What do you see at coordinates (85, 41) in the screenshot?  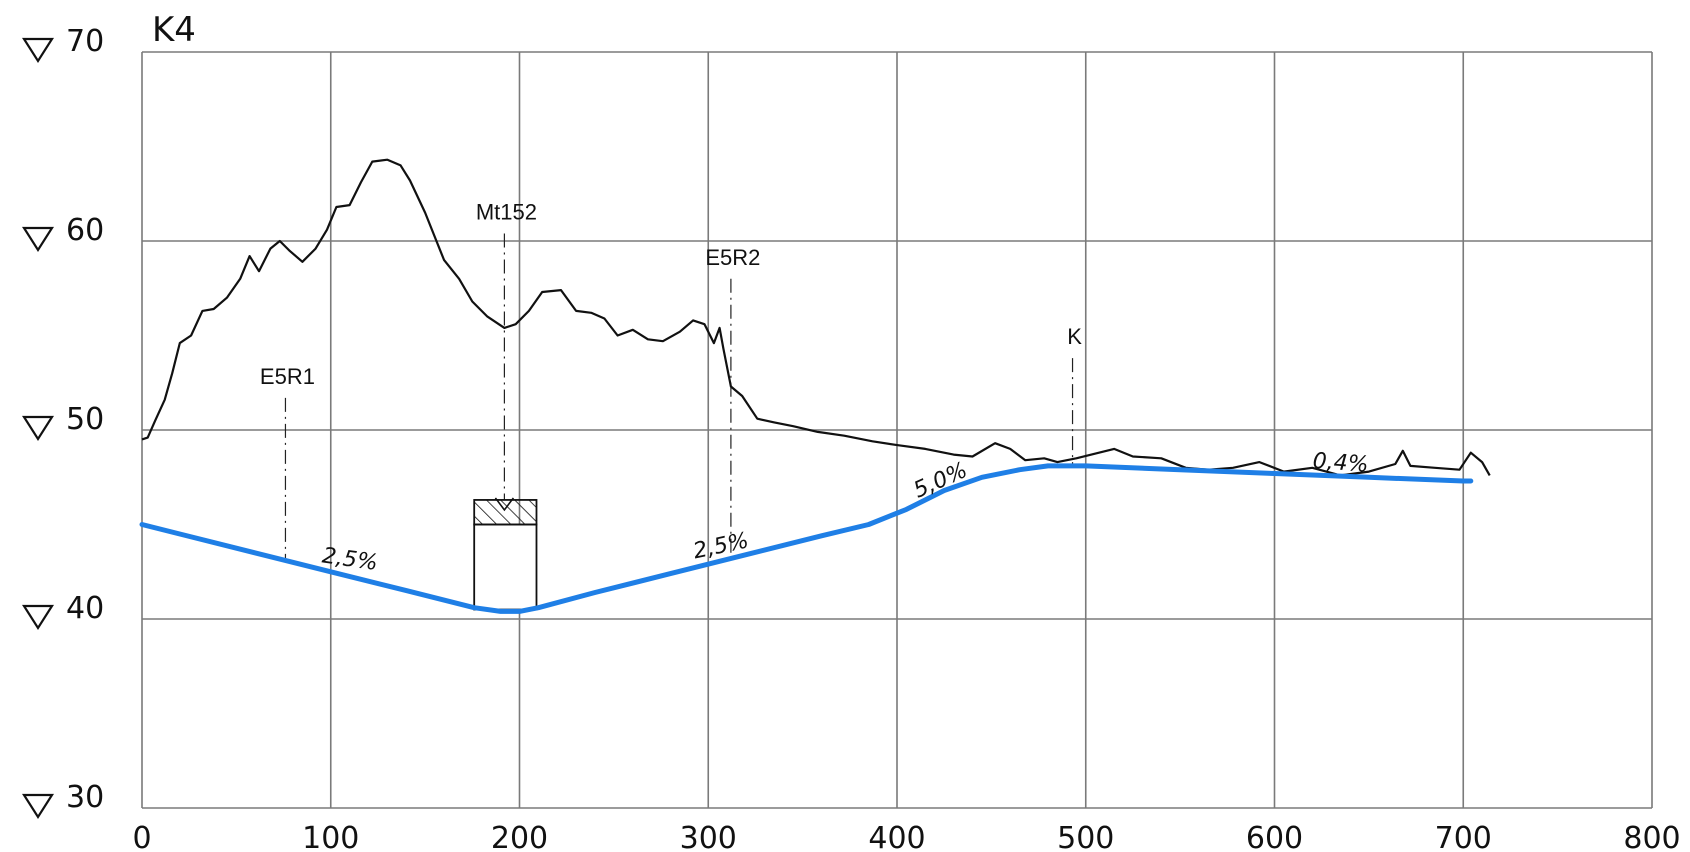 I see `y-tick-label: 70` at bounding box center [85, 41].